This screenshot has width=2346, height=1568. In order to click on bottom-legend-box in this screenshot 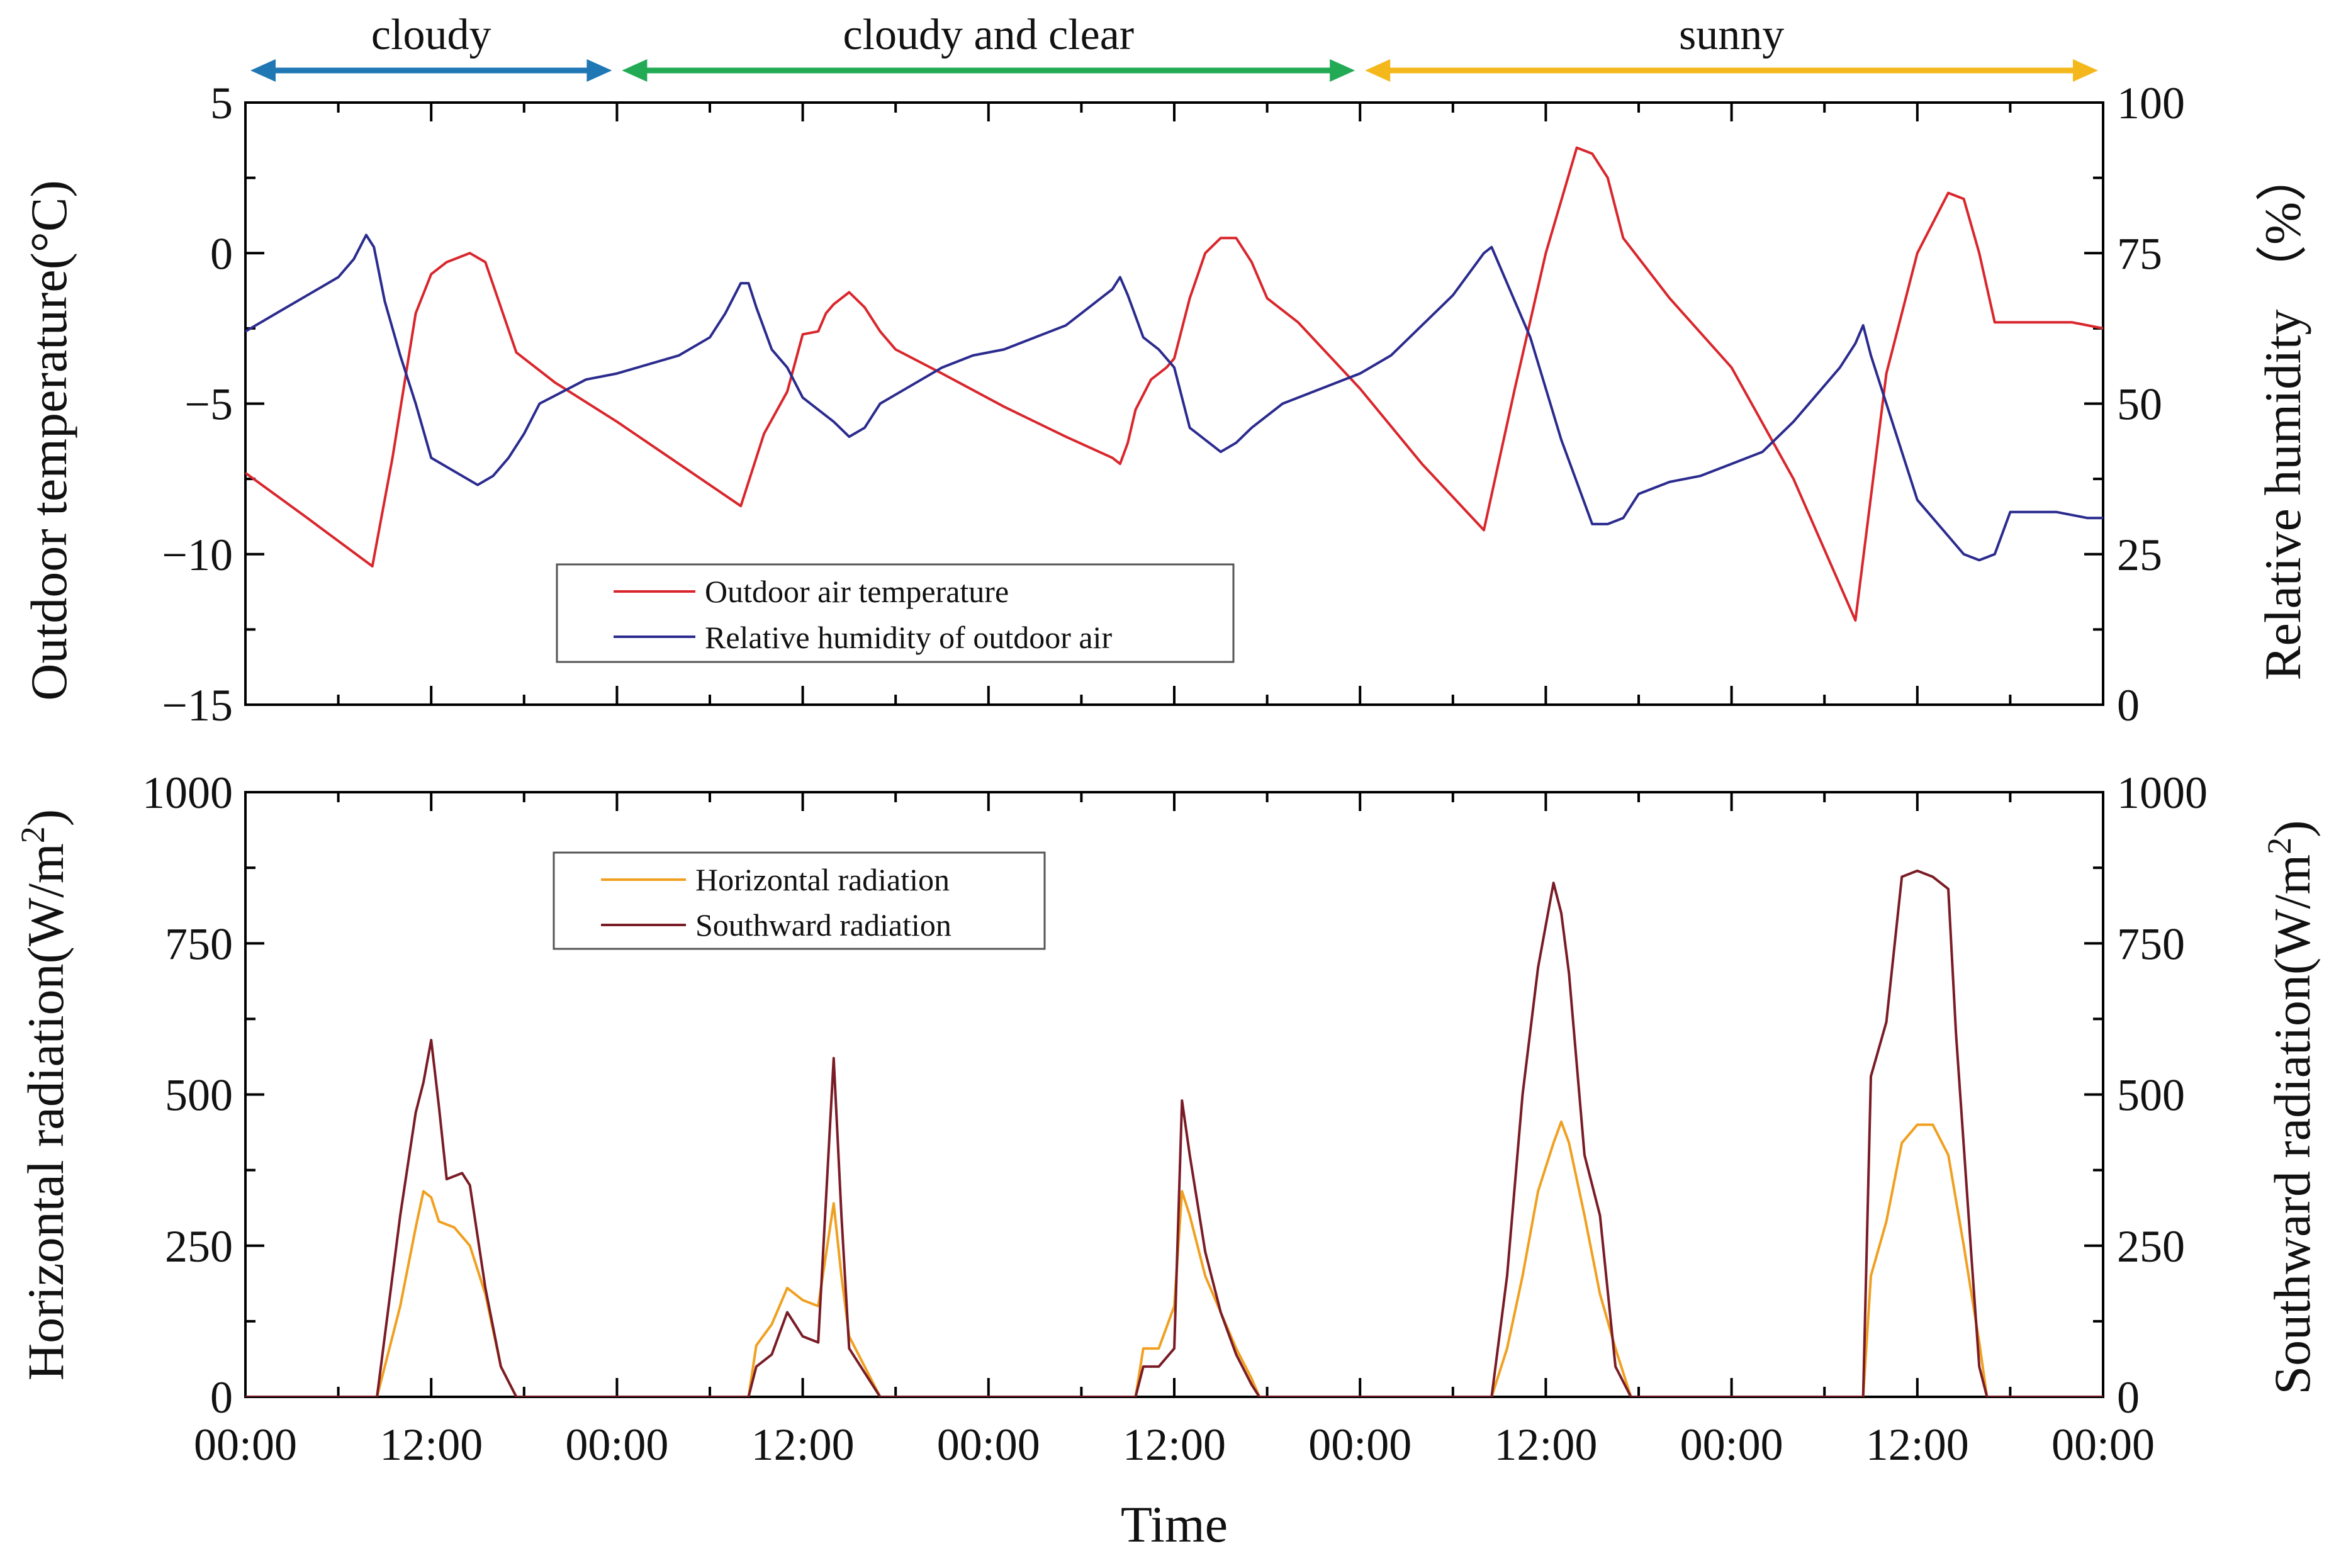, I will do `click(800, 900)`.